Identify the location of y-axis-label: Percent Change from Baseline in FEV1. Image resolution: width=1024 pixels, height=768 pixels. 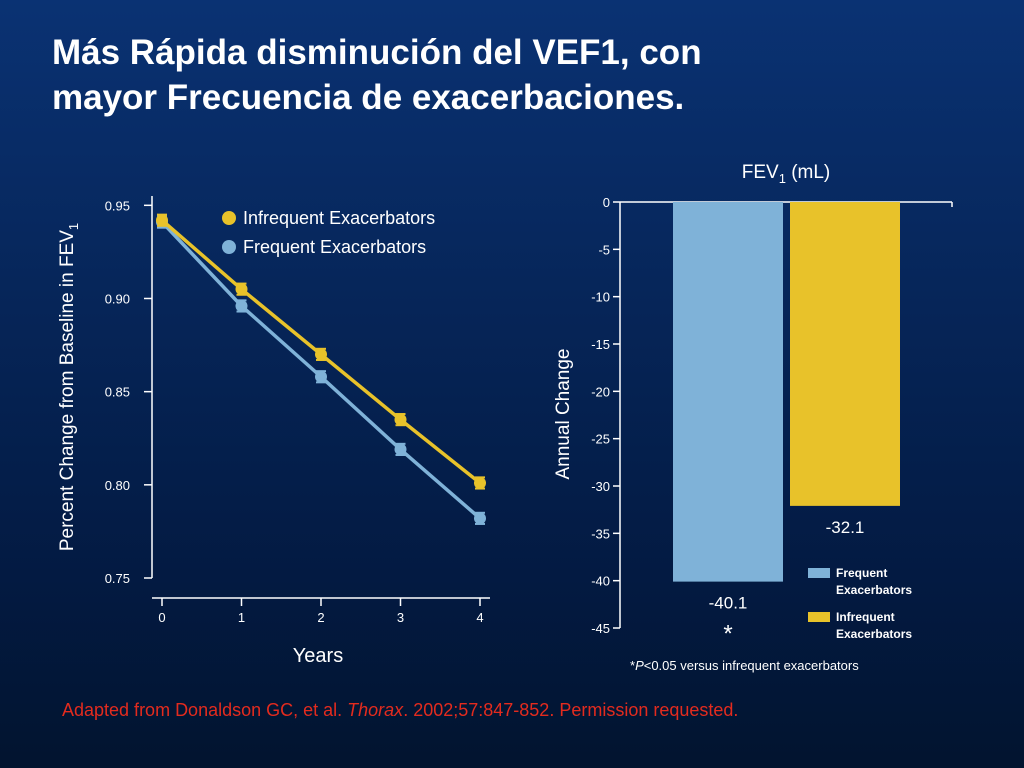
(69, 387).